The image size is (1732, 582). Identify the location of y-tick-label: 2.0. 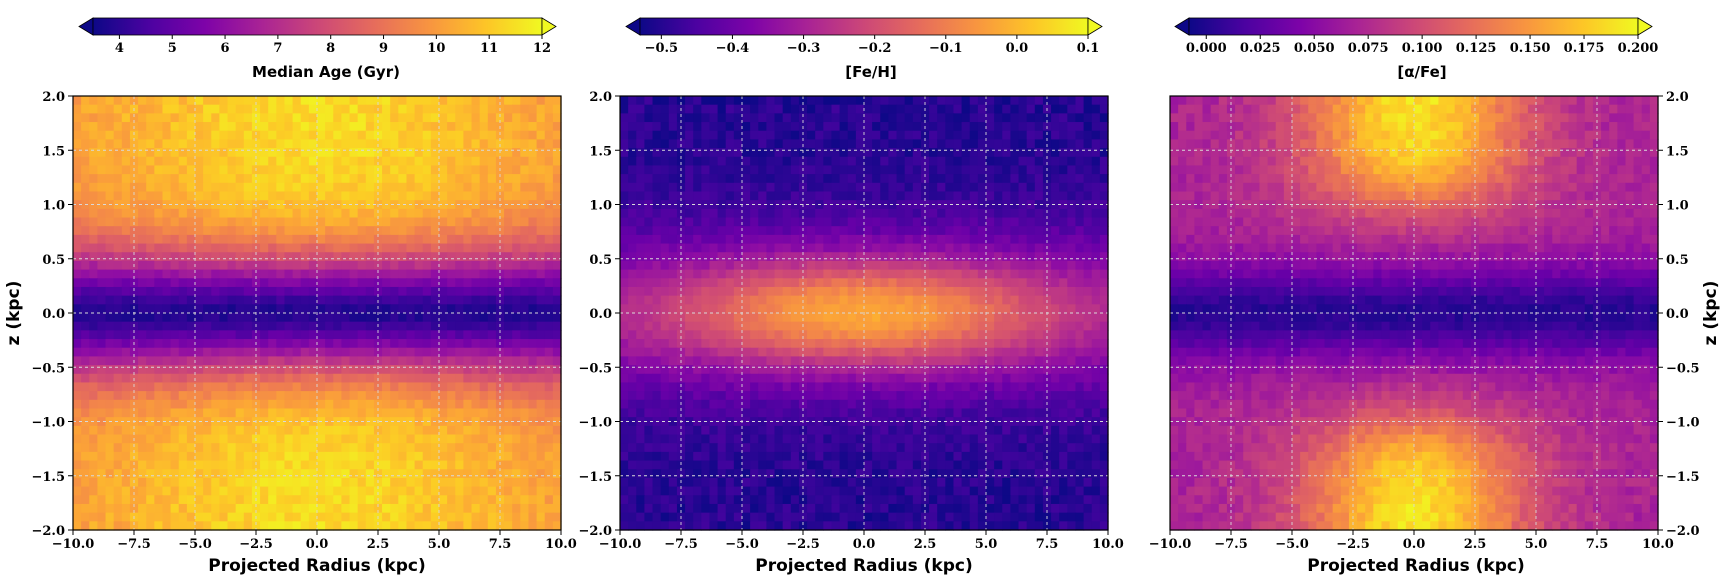
(53, 97).